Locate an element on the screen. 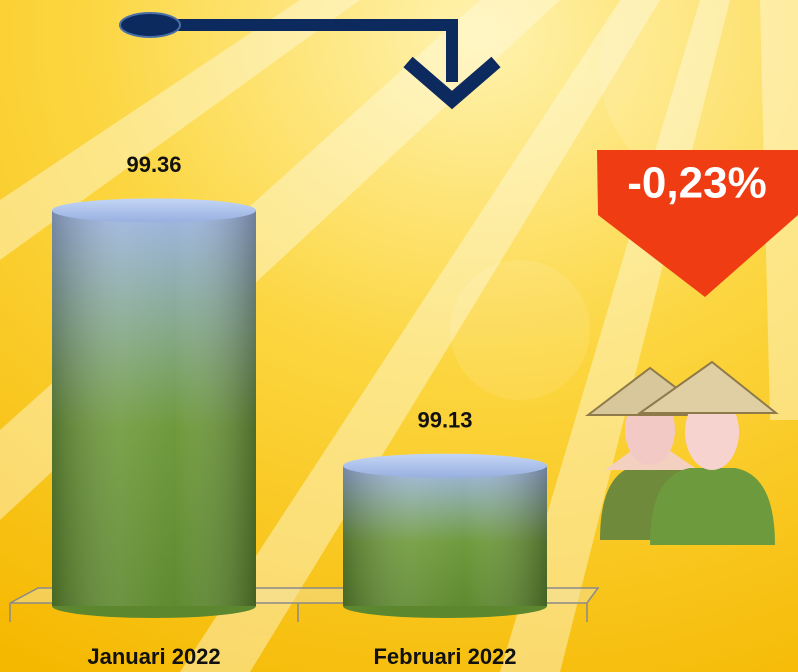 Image resolution: width=798 pixels, height=672 pixels. value-label: 99.36 is located at coordinates (153, 164).